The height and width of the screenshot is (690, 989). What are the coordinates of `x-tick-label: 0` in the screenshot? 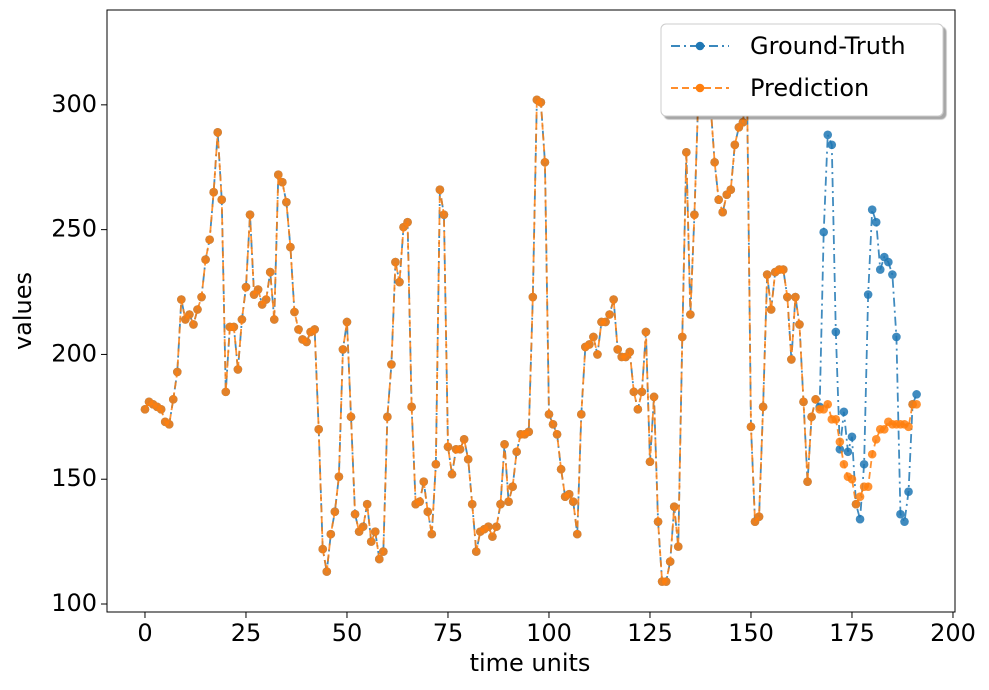 It's located at (144, 633).